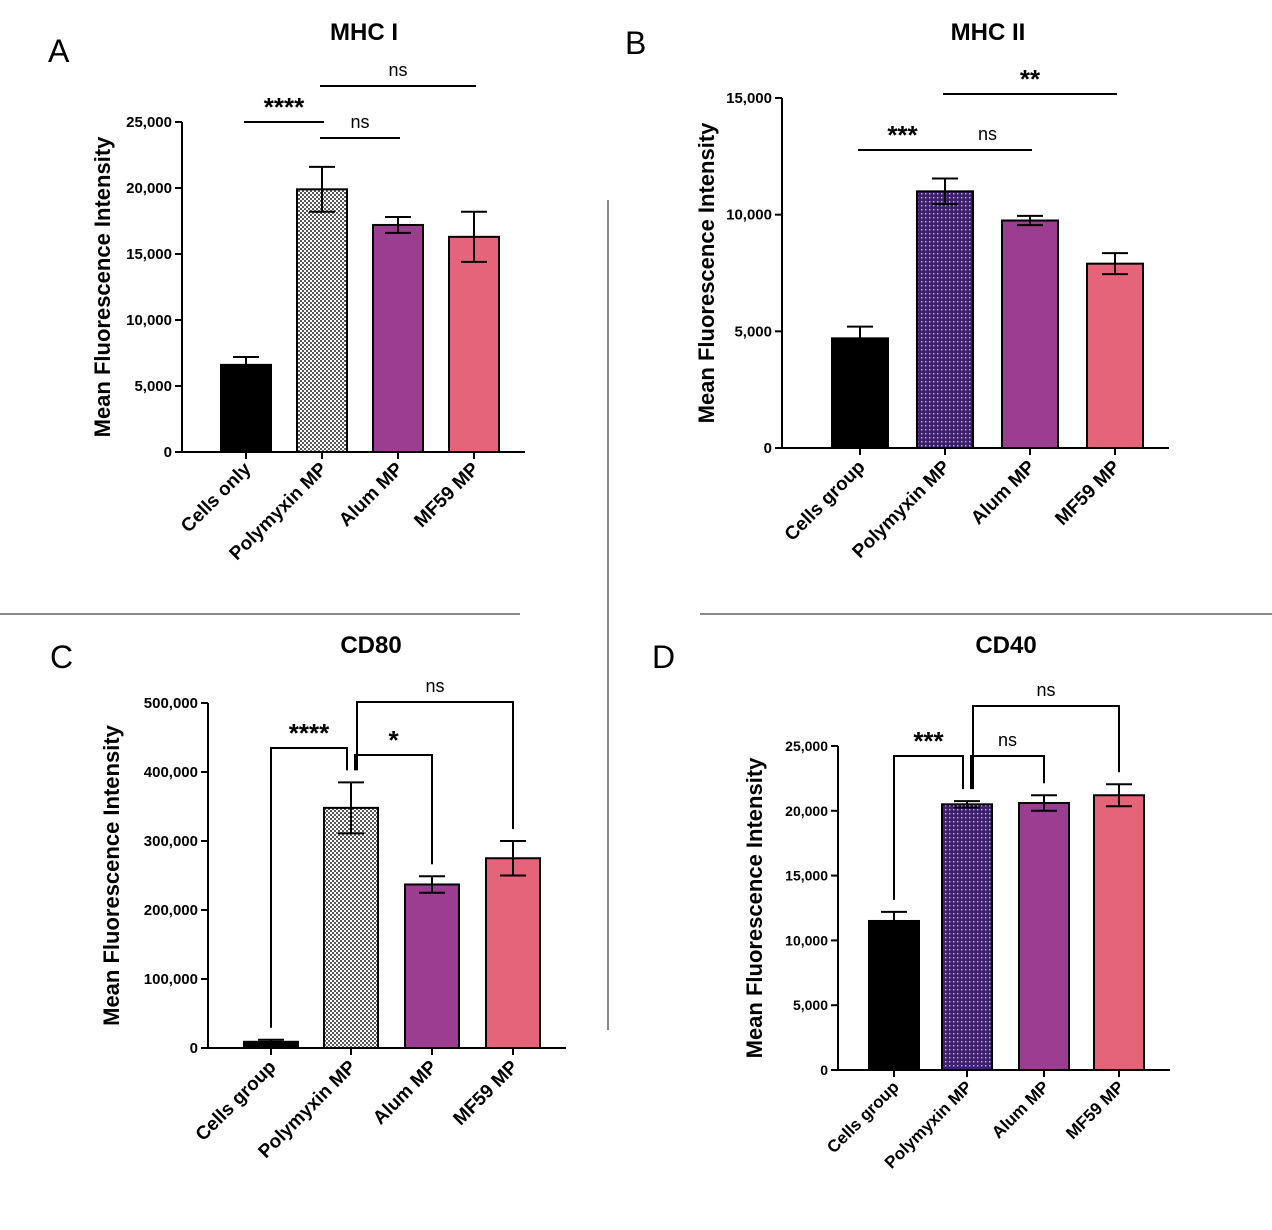 The height and width of the screenshot is (1230, 1272). Describe the element at coordinates (171, 772) in the screenshot. I see `y-tick-label: 400,000` at that location.